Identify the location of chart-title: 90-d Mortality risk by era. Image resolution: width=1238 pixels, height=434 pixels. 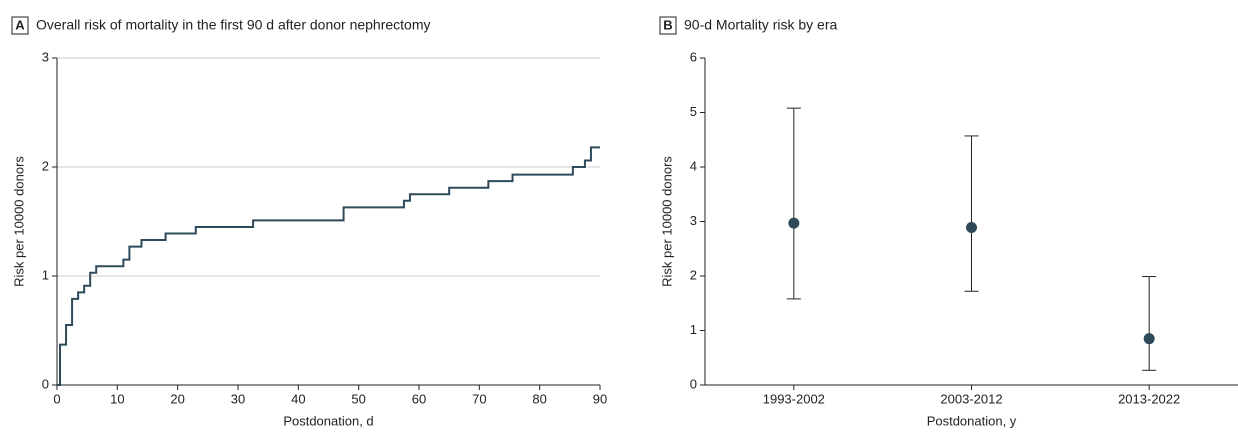
(760, 25).